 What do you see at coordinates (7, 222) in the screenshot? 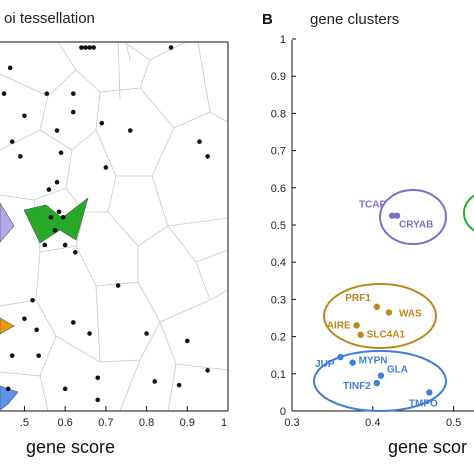
I see `cell-purple` at bounding box center [7, 222].